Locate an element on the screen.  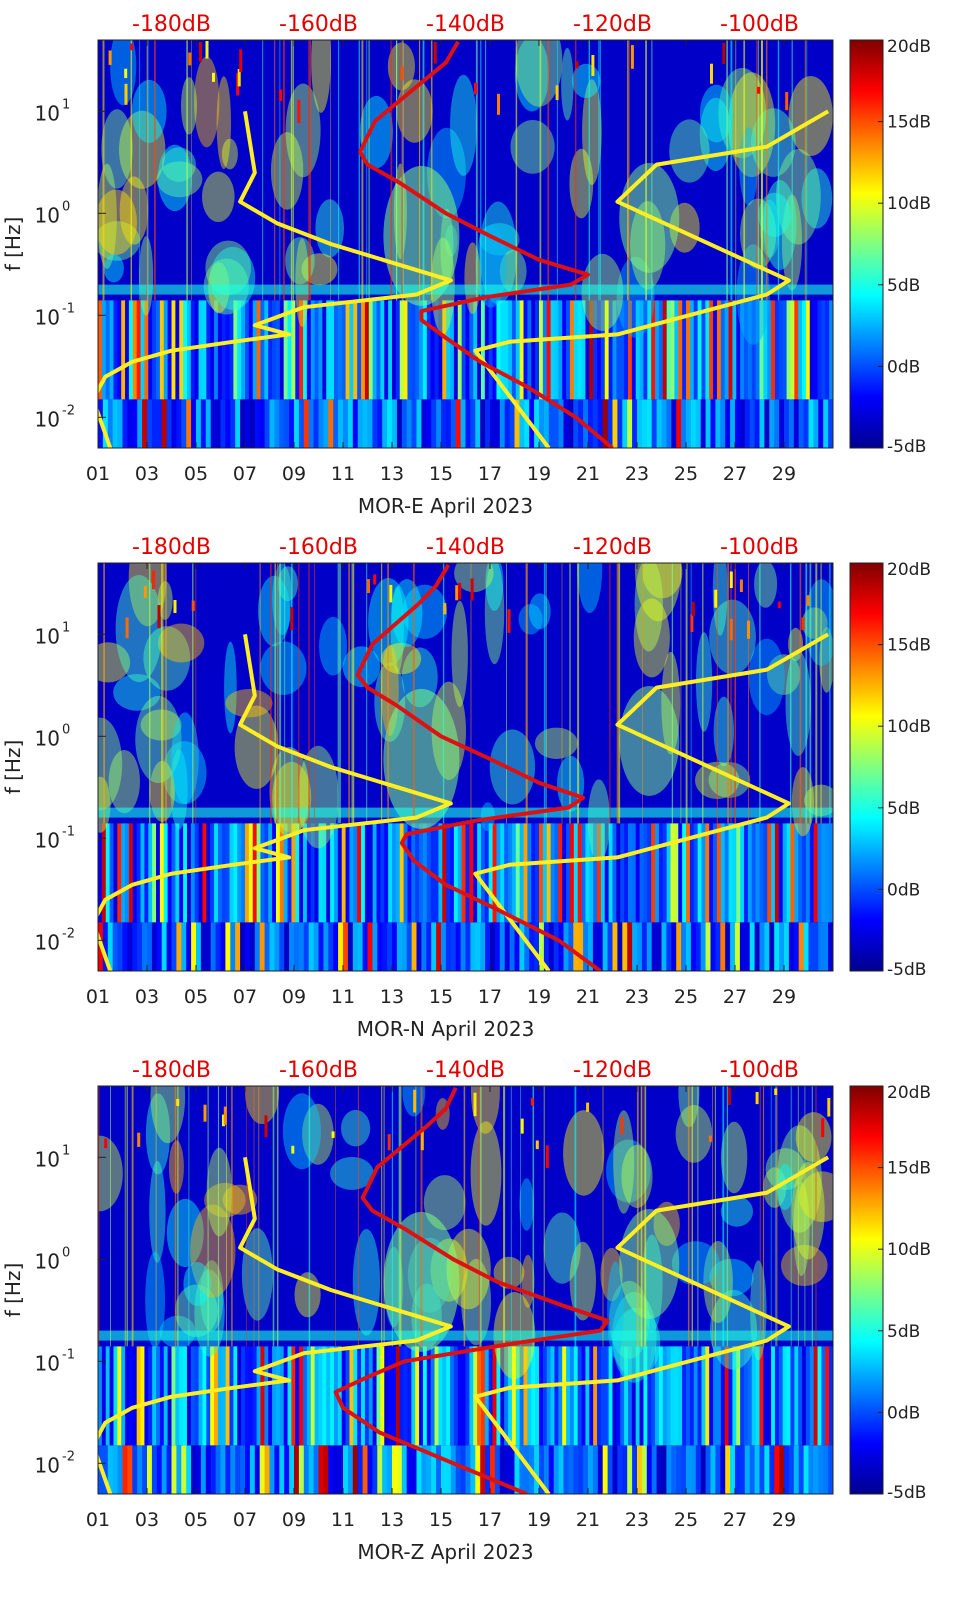
x-tick-label: 07 is located at coordinates (245, 1520).